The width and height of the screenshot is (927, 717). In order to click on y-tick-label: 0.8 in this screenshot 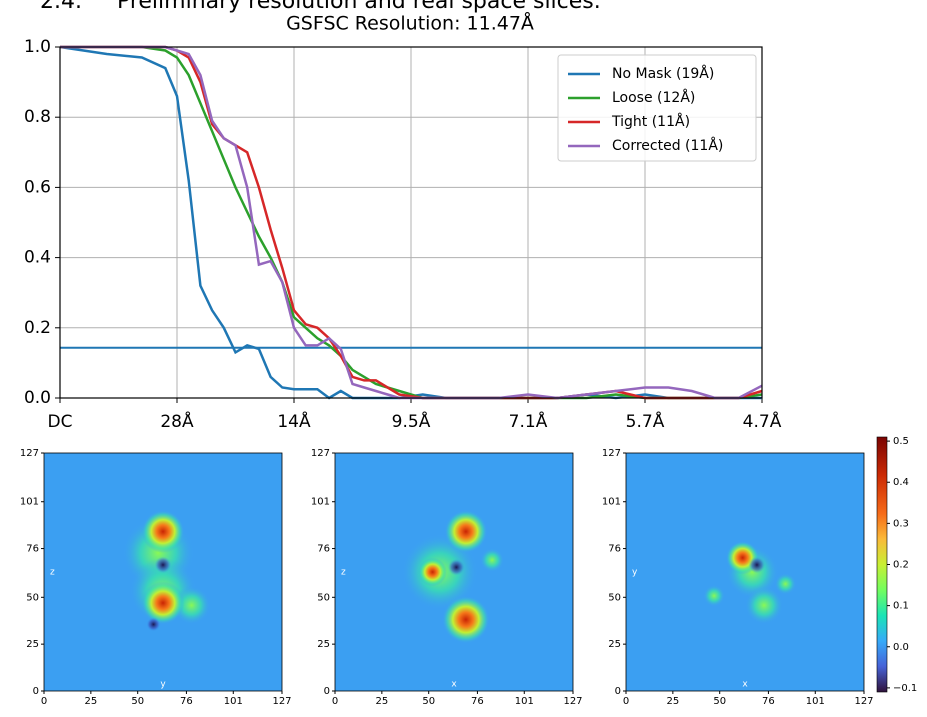, I will do `click(37, 117)`.